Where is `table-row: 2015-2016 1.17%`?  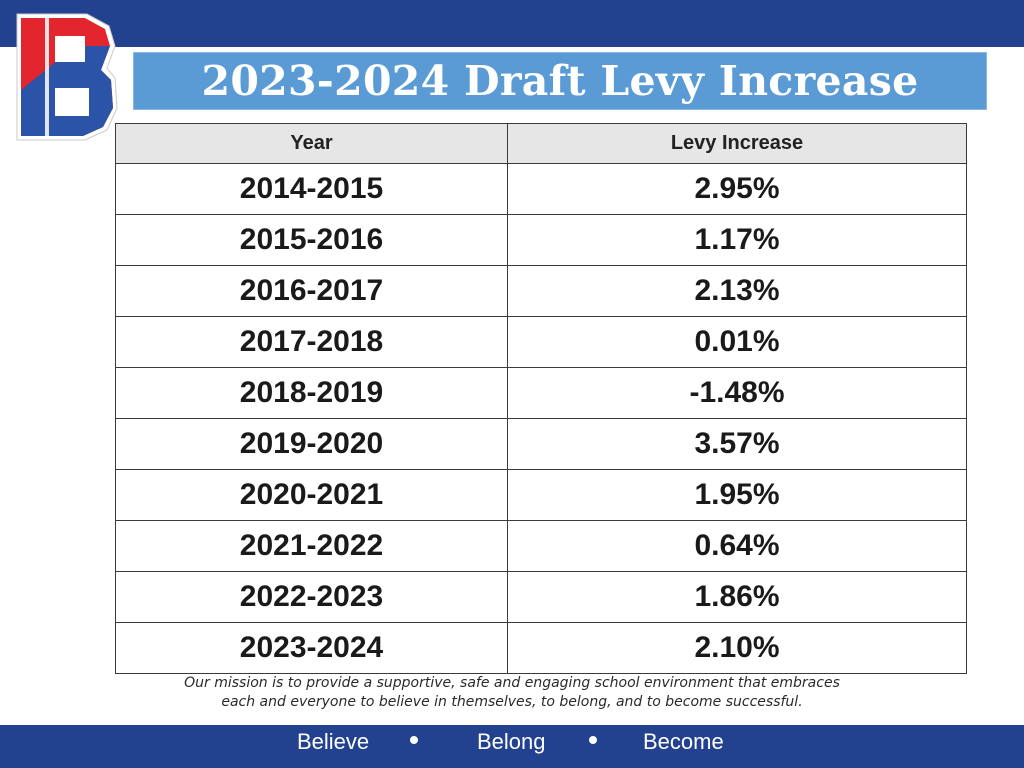 table-row: 2015-2016 1.17% is located at coordinates (541, 240).